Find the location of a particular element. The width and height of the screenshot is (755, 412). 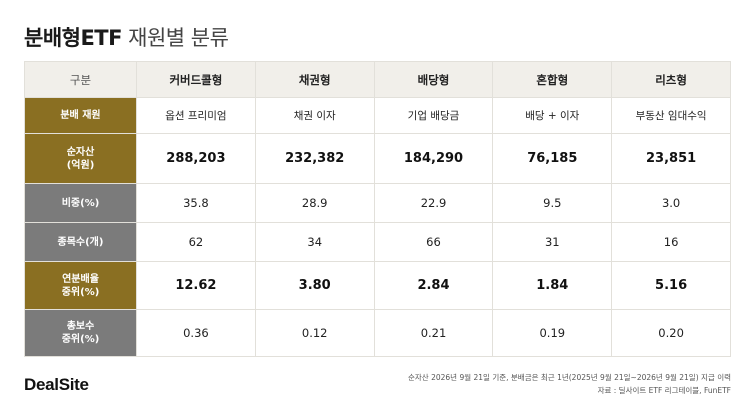

title-bold: 분배형ETF is located at coordinates (73, 38).